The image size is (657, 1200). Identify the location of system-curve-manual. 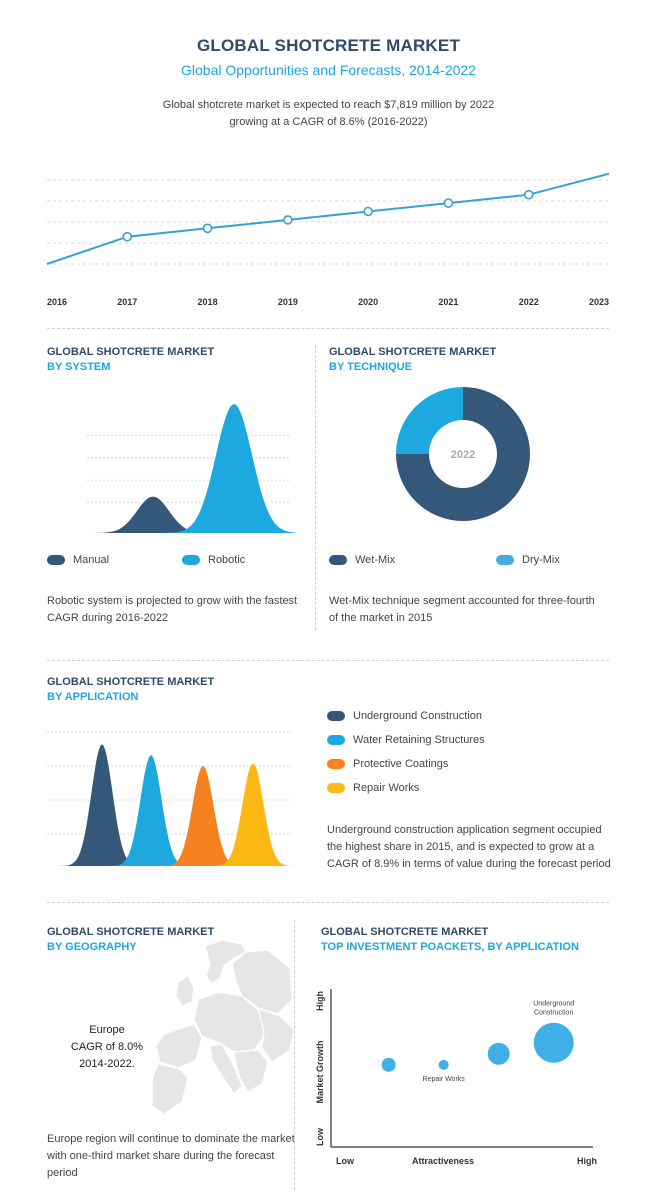
(153, 514).